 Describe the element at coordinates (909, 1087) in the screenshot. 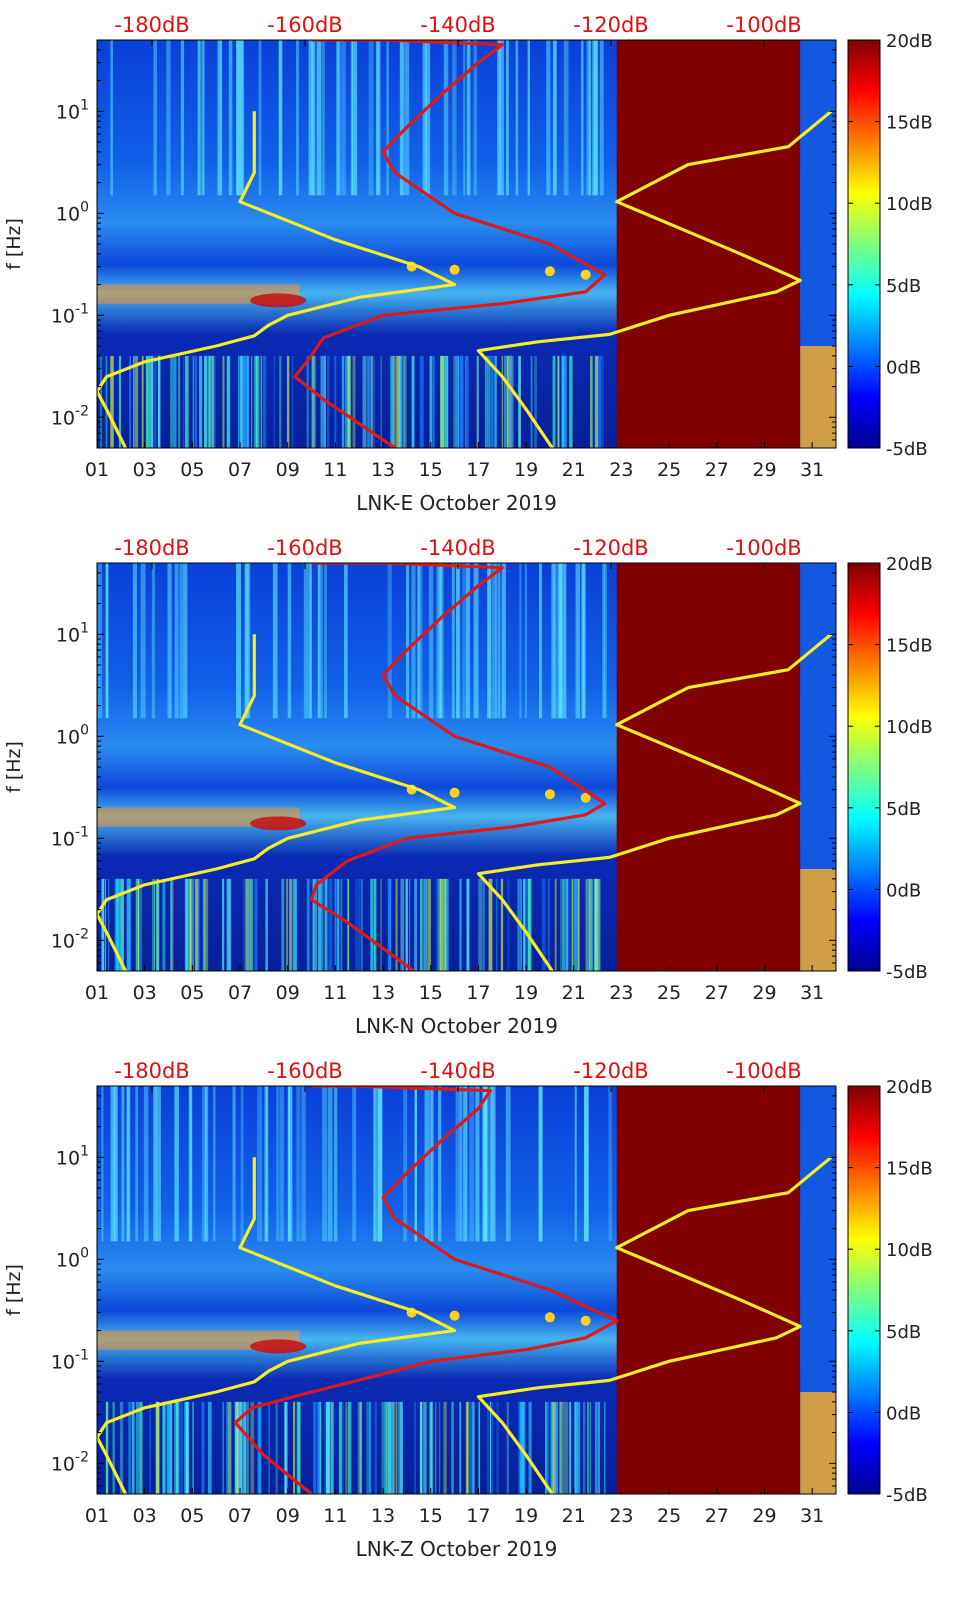

I see `colorbar-tick-label: 20dB` at that location.